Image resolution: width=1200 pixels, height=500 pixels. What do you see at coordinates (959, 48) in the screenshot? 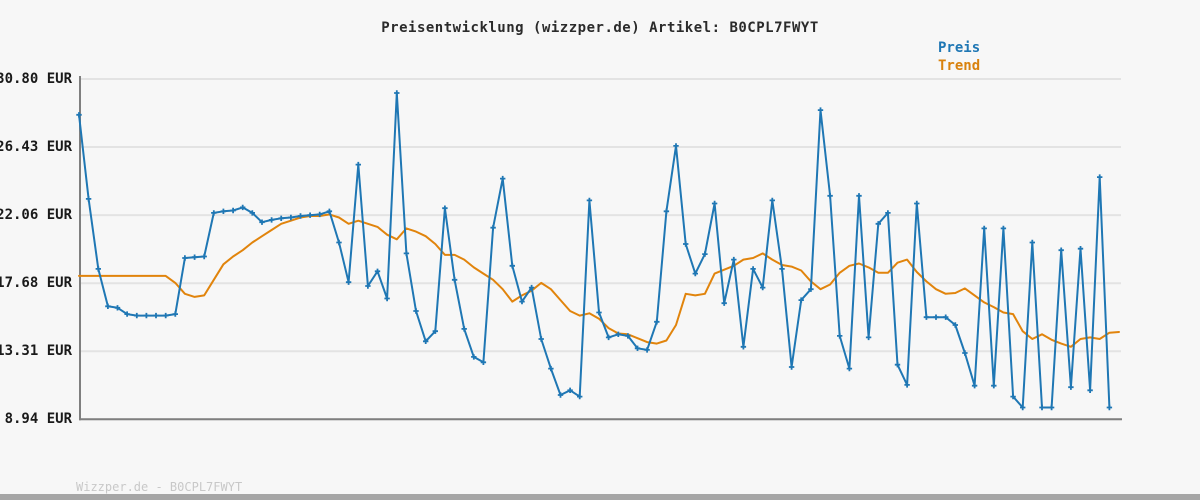
I see `legend-item-preis: Preis` at bounding box center [959, 48].